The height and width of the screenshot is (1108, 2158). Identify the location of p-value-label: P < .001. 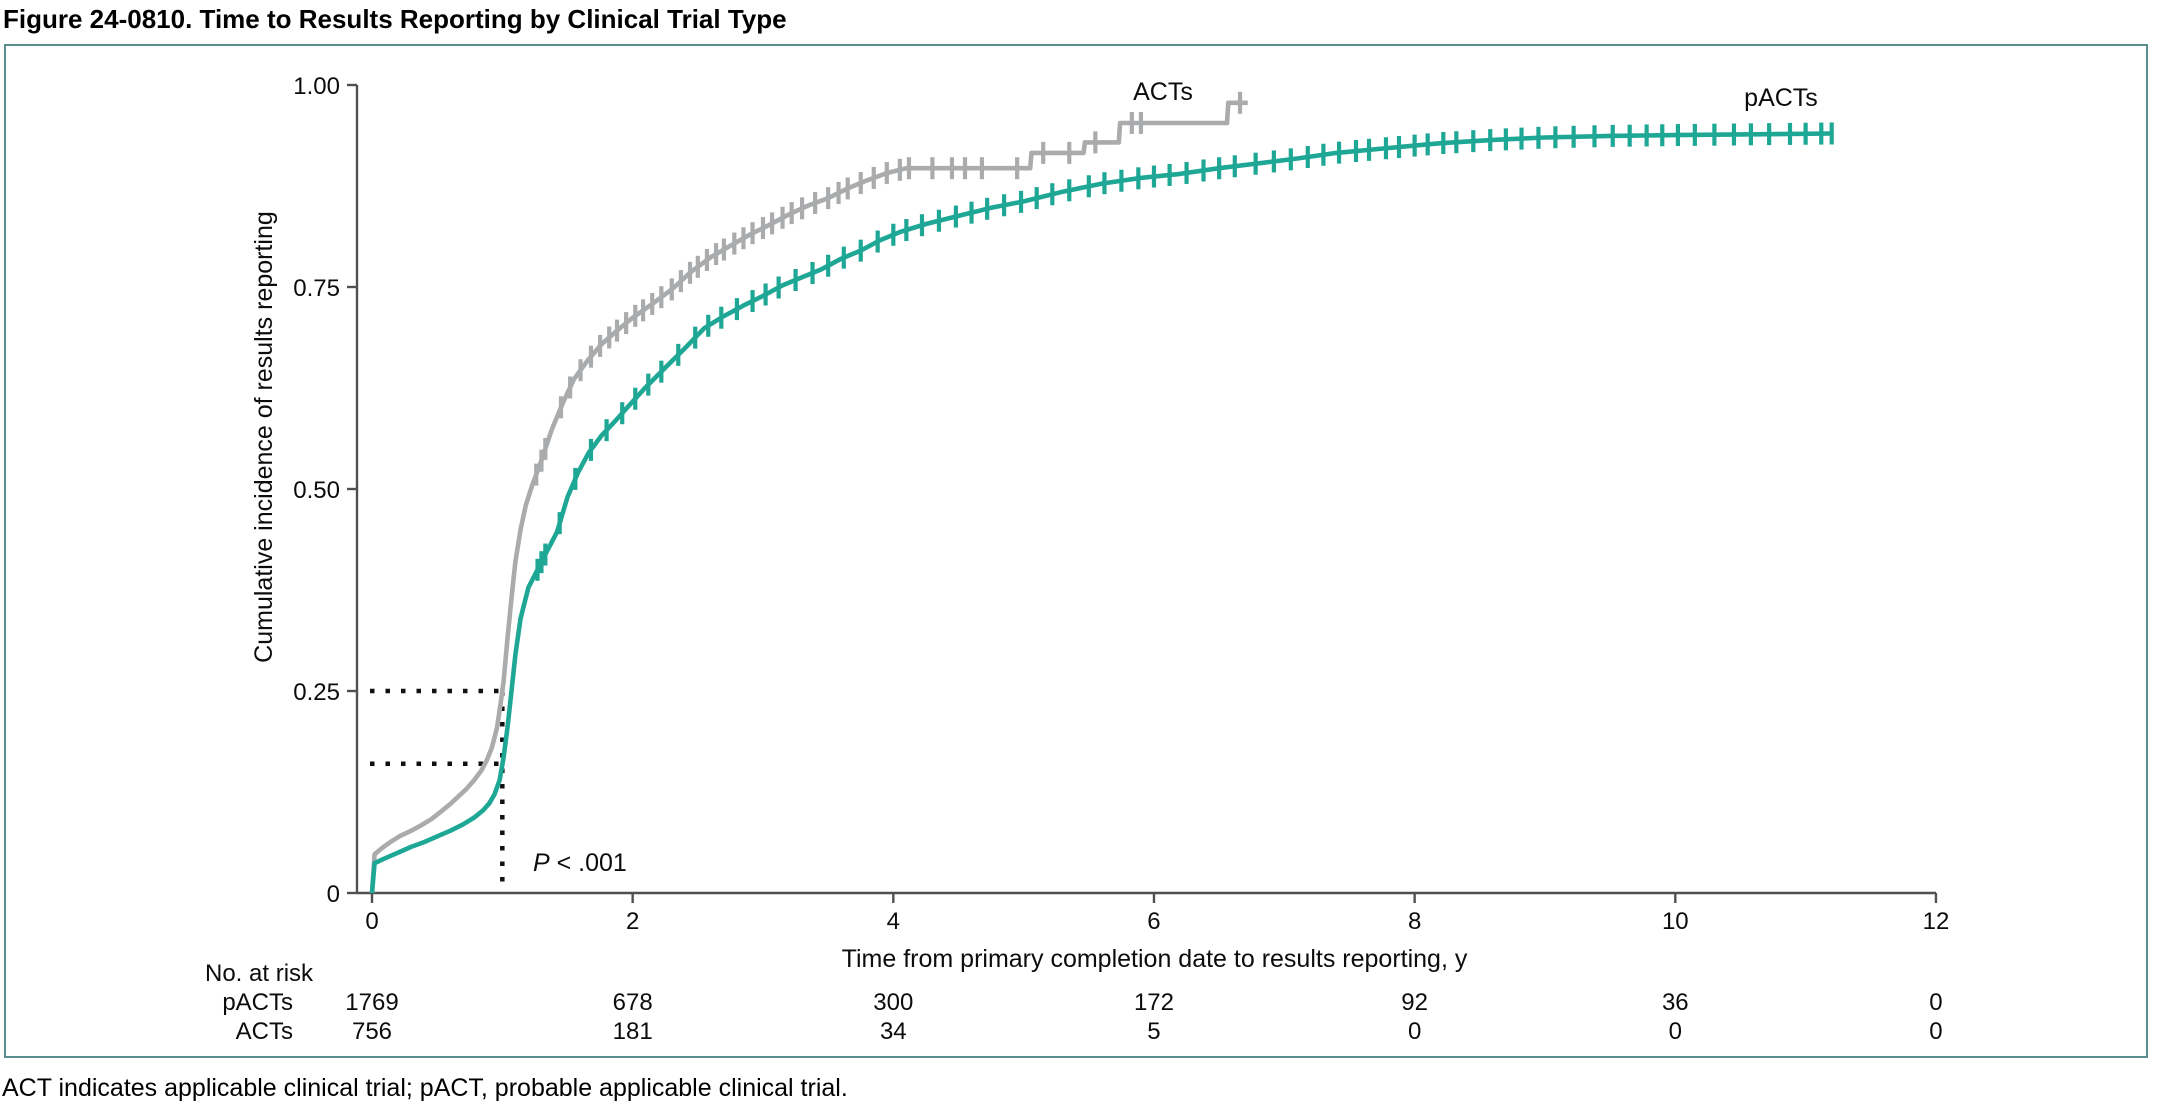
(580, 863).